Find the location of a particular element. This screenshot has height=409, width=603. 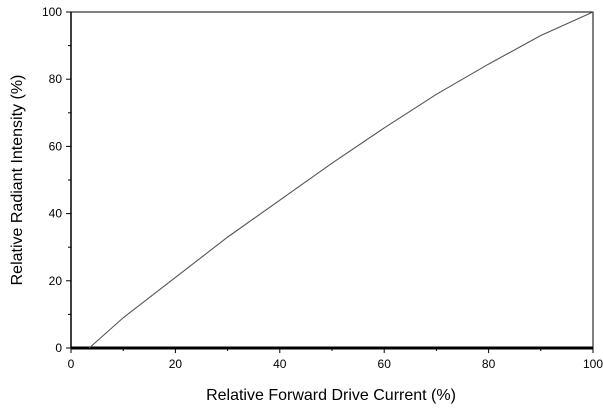

x-tick-label: 20 is located at coordinates (176, 364).